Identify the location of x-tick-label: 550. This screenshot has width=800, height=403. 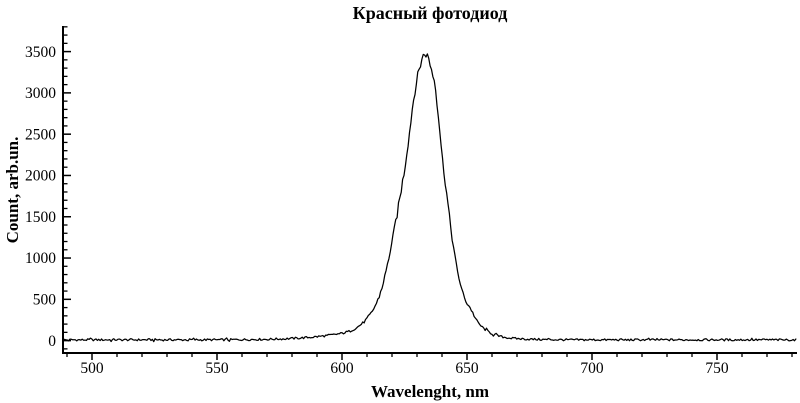
(217, 368).